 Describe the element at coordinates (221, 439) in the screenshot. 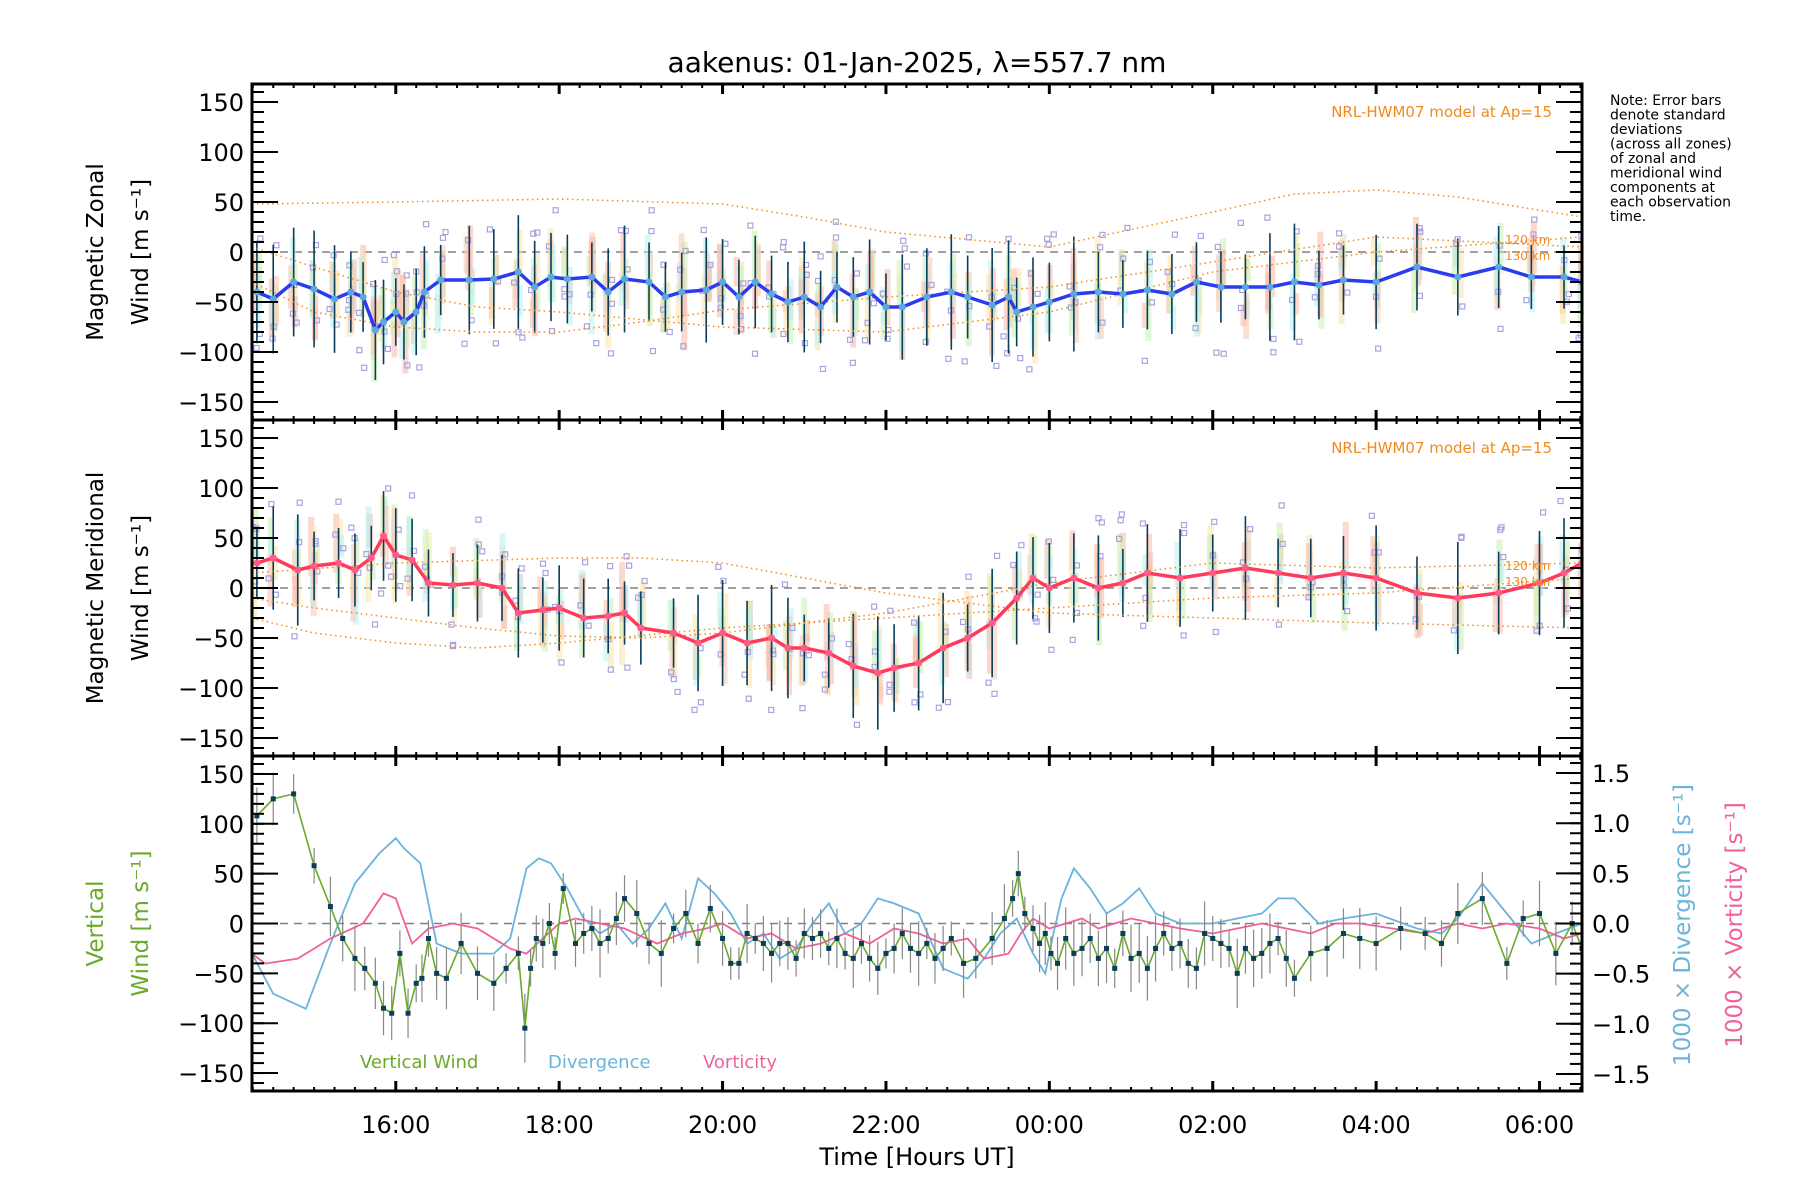

I see `y-tick-label: 150` at that location.